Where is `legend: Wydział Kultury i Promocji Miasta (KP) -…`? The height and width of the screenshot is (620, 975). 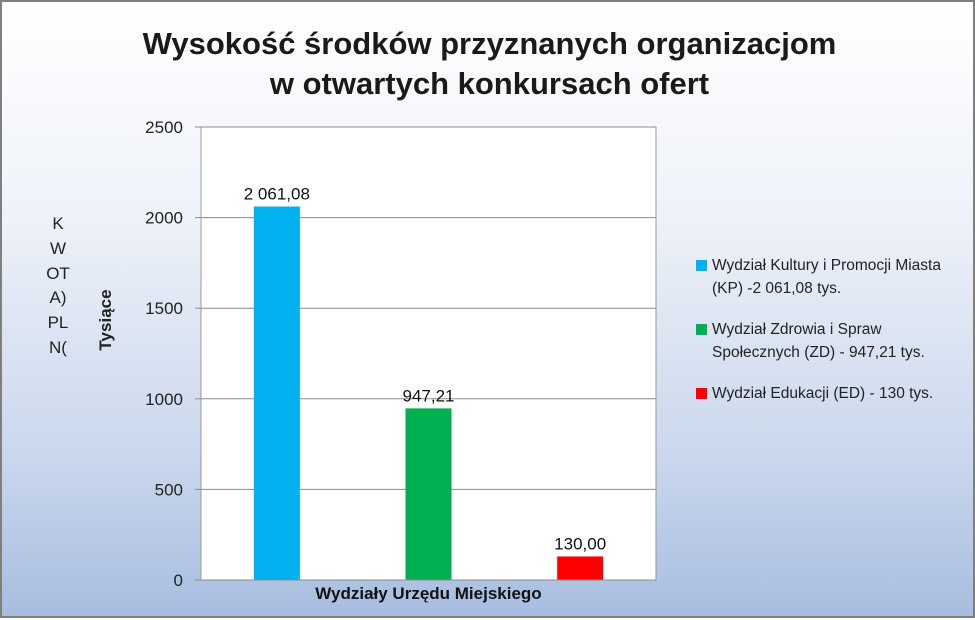 legend: Wydział Kultury i Promocji Miasta (KP) -… is located at coordinates (829, 338).